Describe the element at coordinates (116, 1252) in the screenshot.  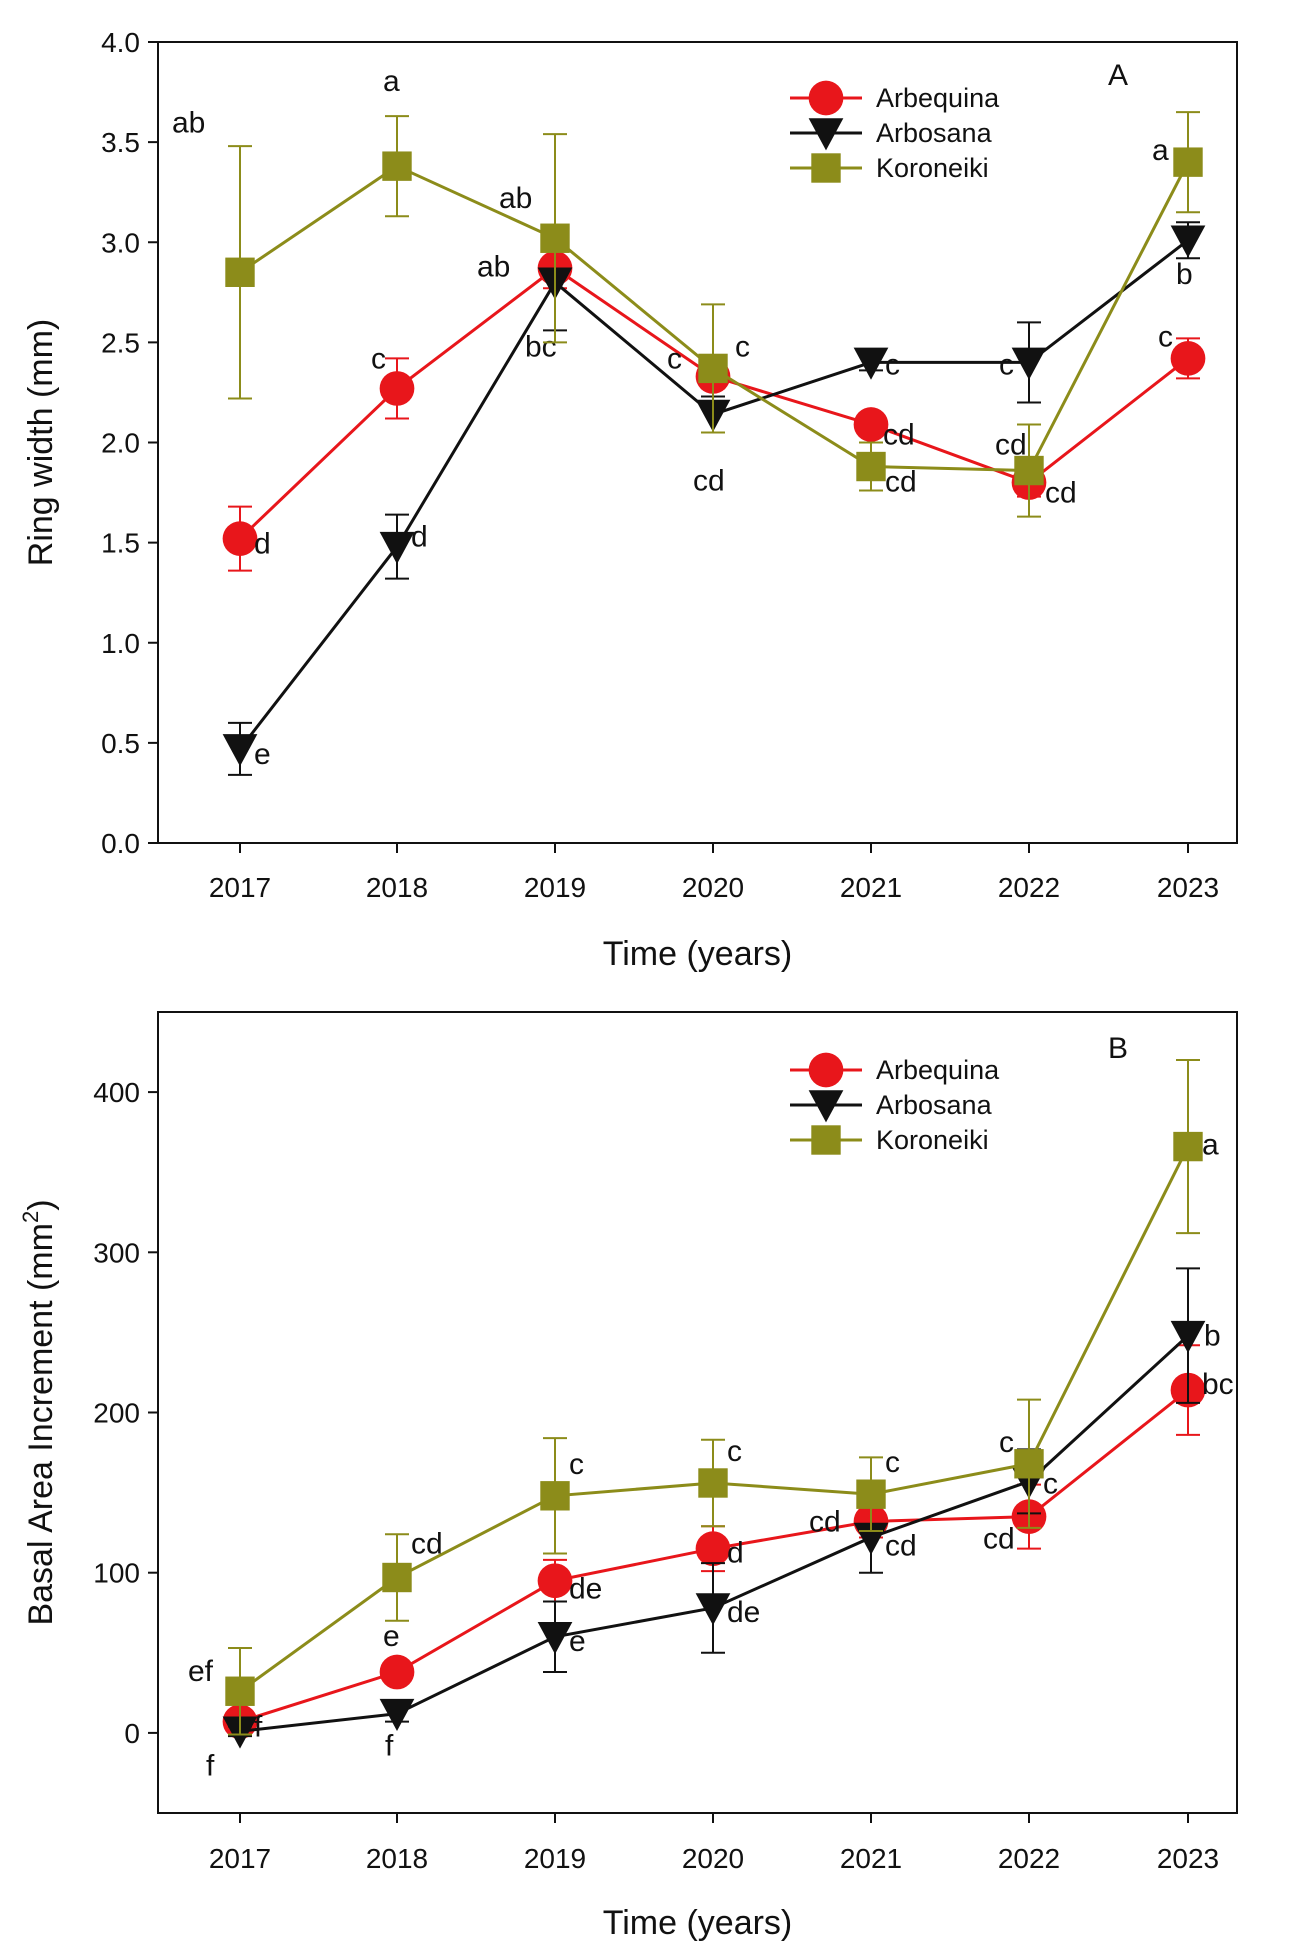
I see `y-tick-label: 300` at that location.